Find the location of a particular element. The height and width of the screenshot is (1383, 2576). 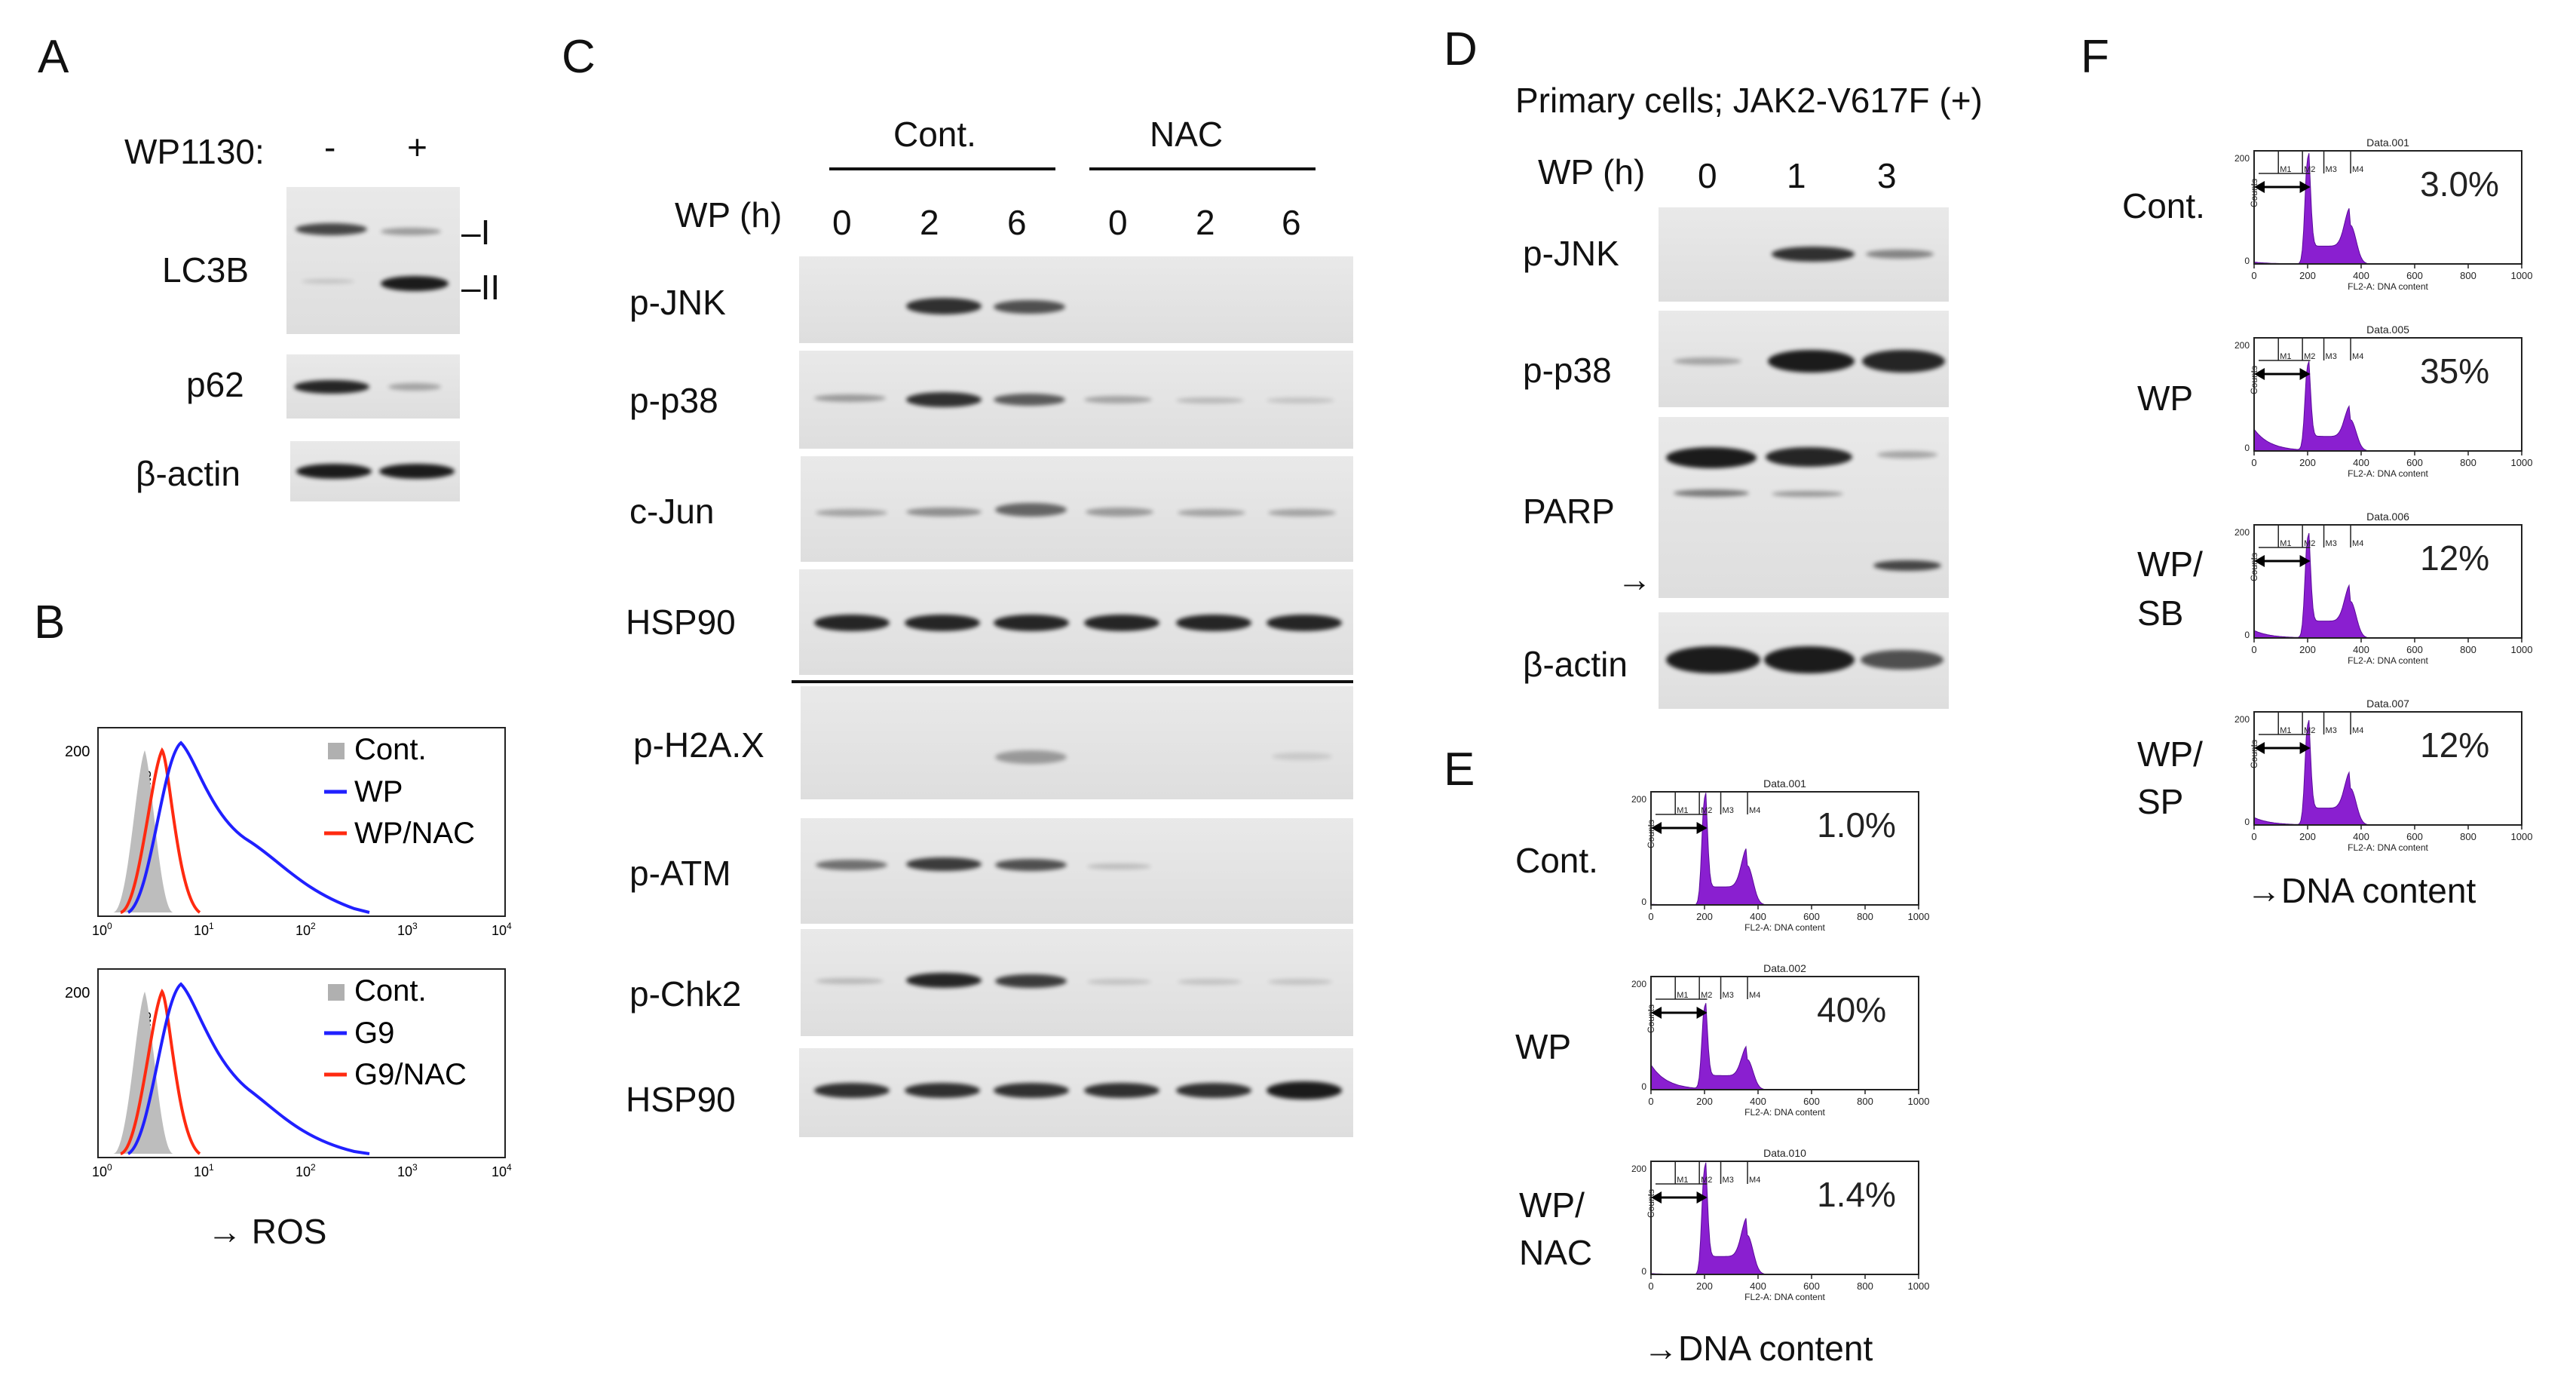

row-label-p-p38-d: p-p38 is located at coordinates (1567, 370).